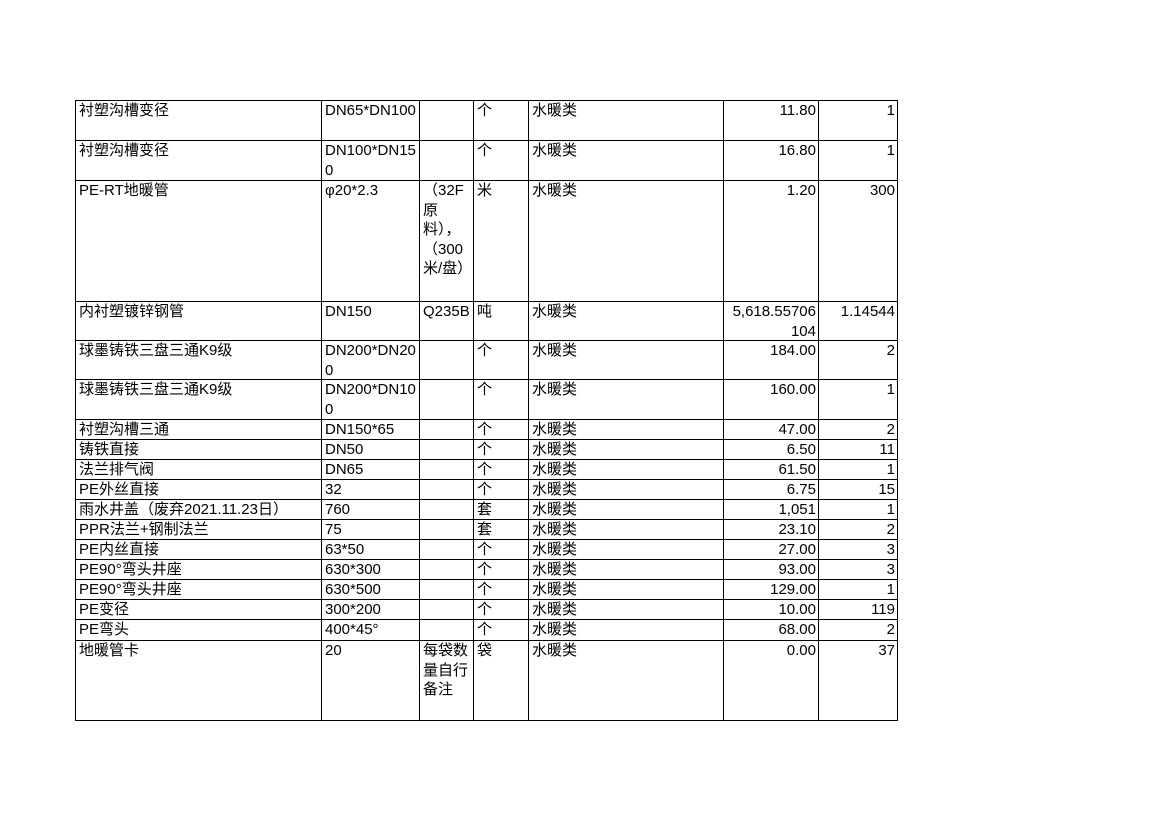  What do you see at coordinates (370, 429) in the screenshot?
I see `table-cell: DN150*65` at bounding box center [370, 429].